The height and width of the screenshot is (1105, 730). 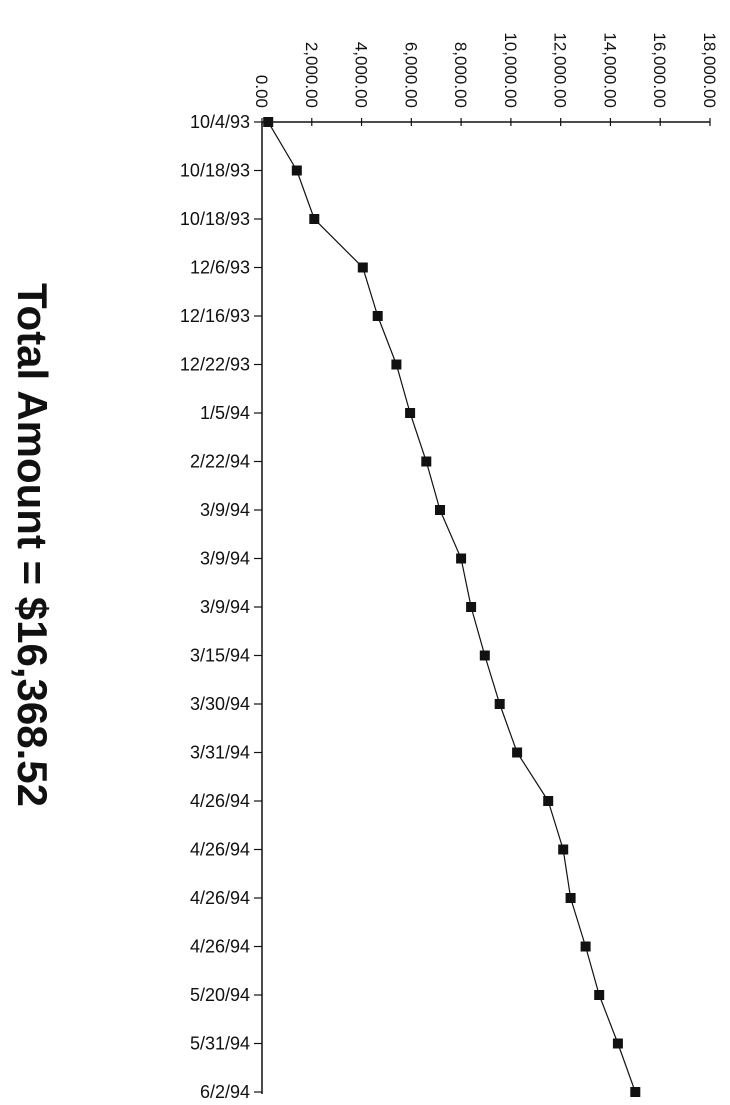 I want to click on value-tick-label: 8,000.00, so click(x=460, y=75).